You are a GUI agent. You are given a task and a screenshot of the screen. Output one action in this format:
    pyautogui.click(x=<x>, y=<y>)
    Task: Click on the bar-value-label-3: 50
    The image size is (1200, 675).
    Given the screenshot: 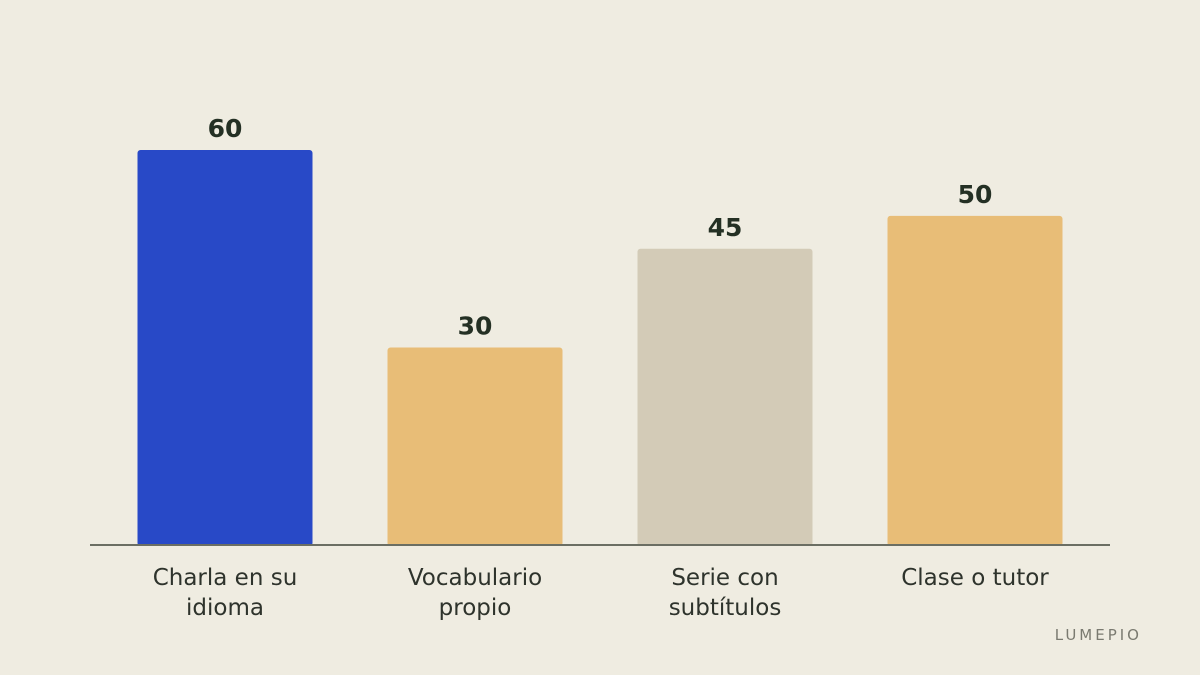 What is the action you would take?
    pyautogui.click(x=975, y=194)
    